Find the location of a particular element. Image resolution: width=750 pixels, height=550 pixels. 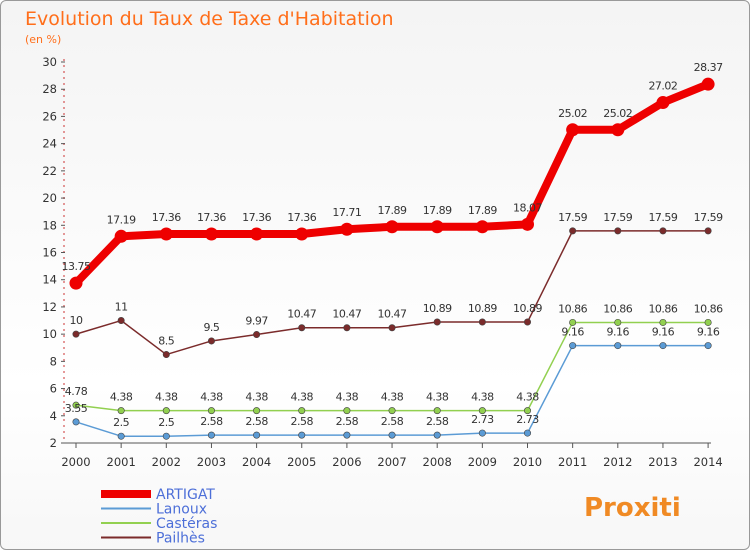

y-tick-label: 8 is located at coordinates (53, 361).